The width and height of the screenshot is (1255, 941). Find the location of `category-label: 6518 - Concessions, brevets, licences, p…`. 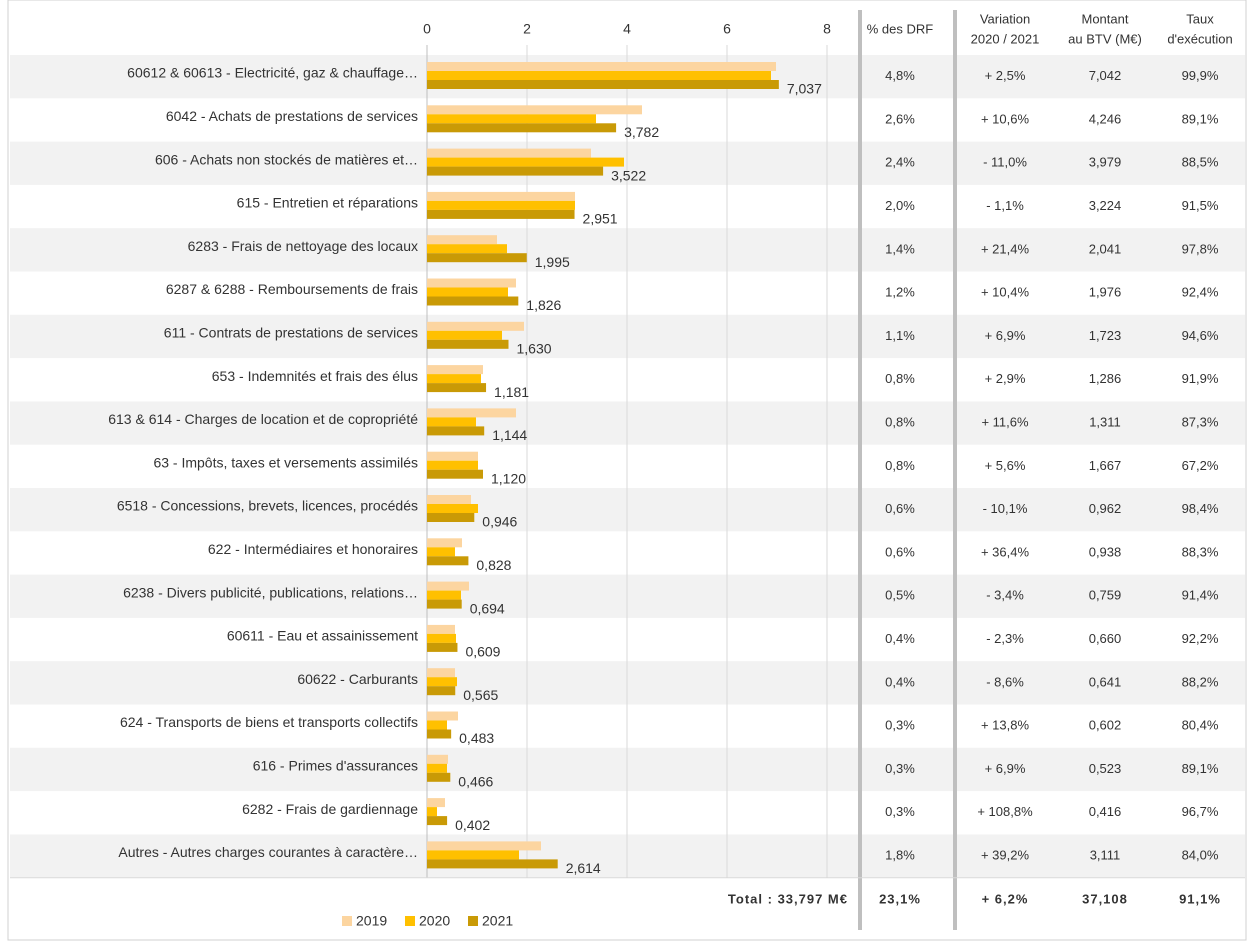

category-label: 6518 - Concessions, brevets, licences, p… is located at coordinates (267, 506).